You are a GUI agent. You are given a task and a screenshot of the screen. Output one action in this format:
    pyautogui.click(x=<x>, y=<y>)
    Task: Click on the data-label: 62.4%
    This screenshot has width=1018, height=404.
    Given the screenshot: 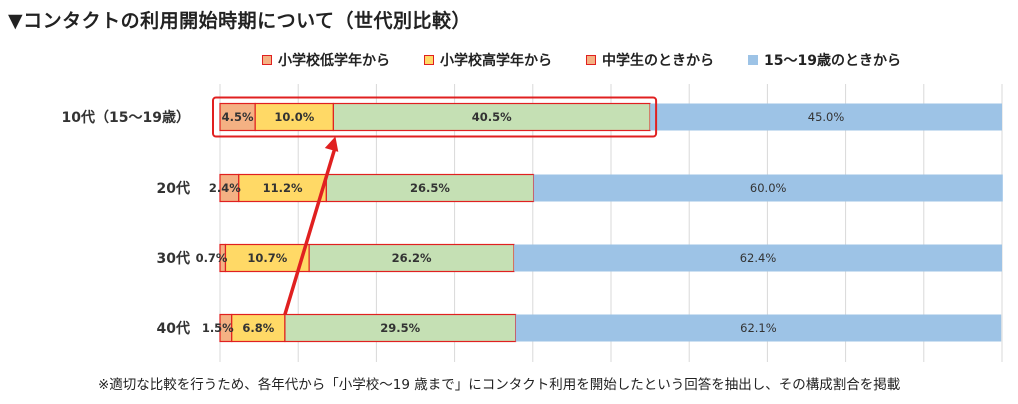 What is the action you would take?
    pyautogui.click(x=758, y=258)
    